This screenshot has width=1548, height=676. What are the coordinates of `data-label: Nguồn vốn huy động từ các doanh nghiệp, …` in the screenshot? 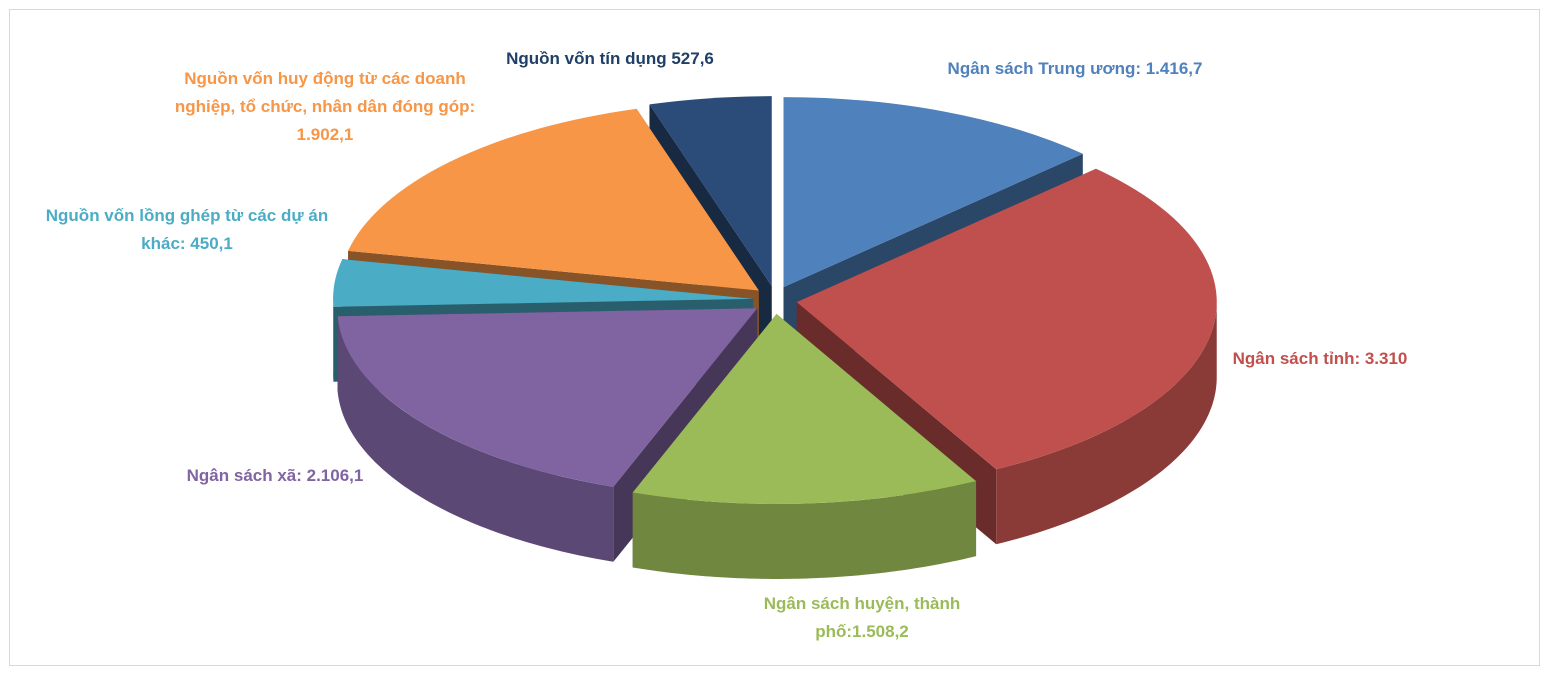 It's located at (325, 106).